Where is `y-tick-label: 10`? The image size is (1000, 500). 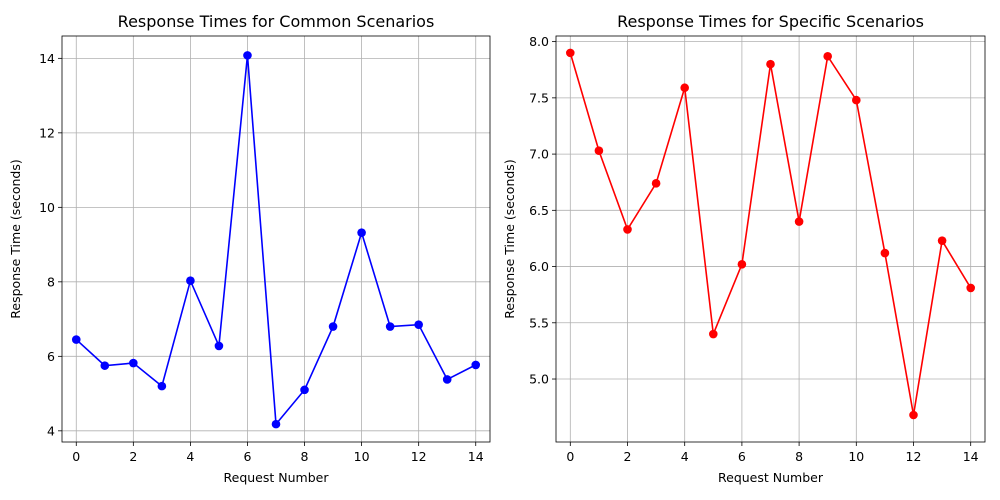
y-tick-label: 10 is located at coordinates (47, 207).